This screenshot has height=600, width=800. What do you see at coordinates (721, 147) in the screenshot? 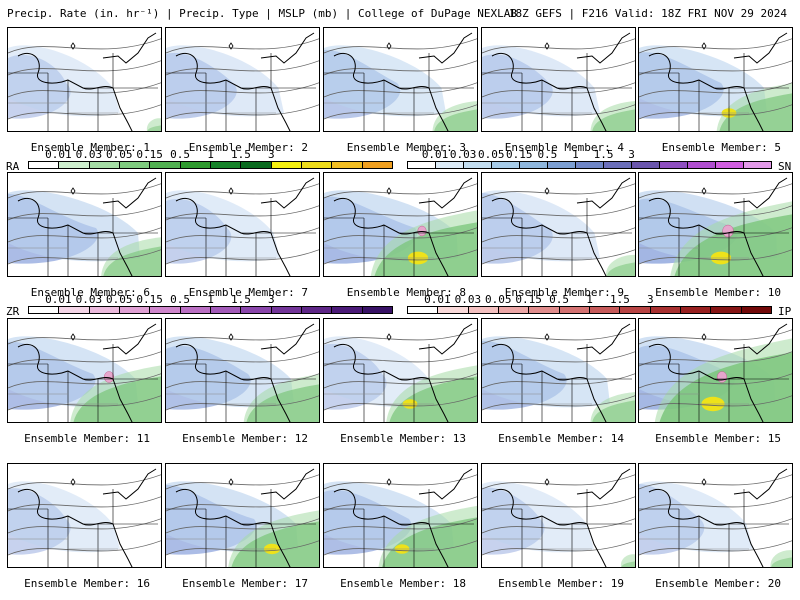
I see `ensemble-member-label: Ensemble Member: 5` at bounding box center [721, 147].